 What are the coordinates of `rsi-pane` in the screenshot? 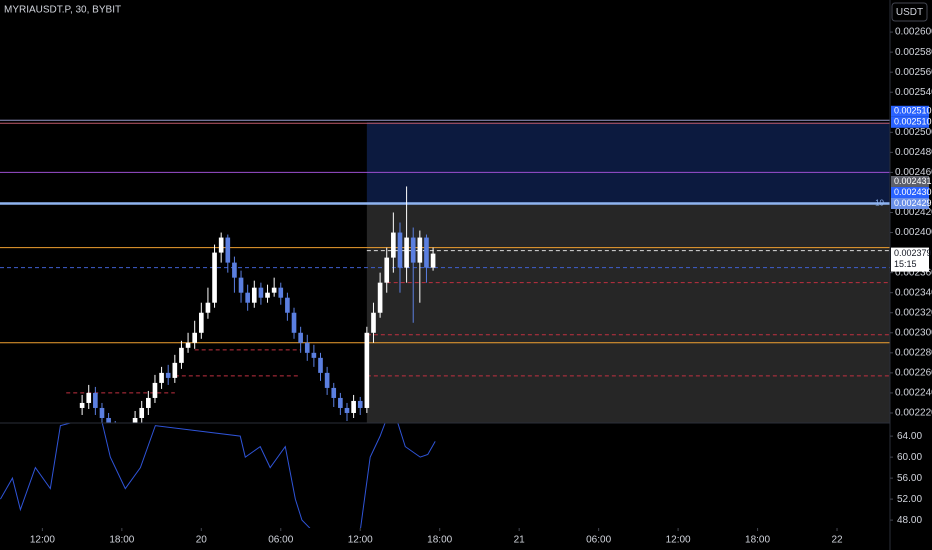 It's located at (218, 475).